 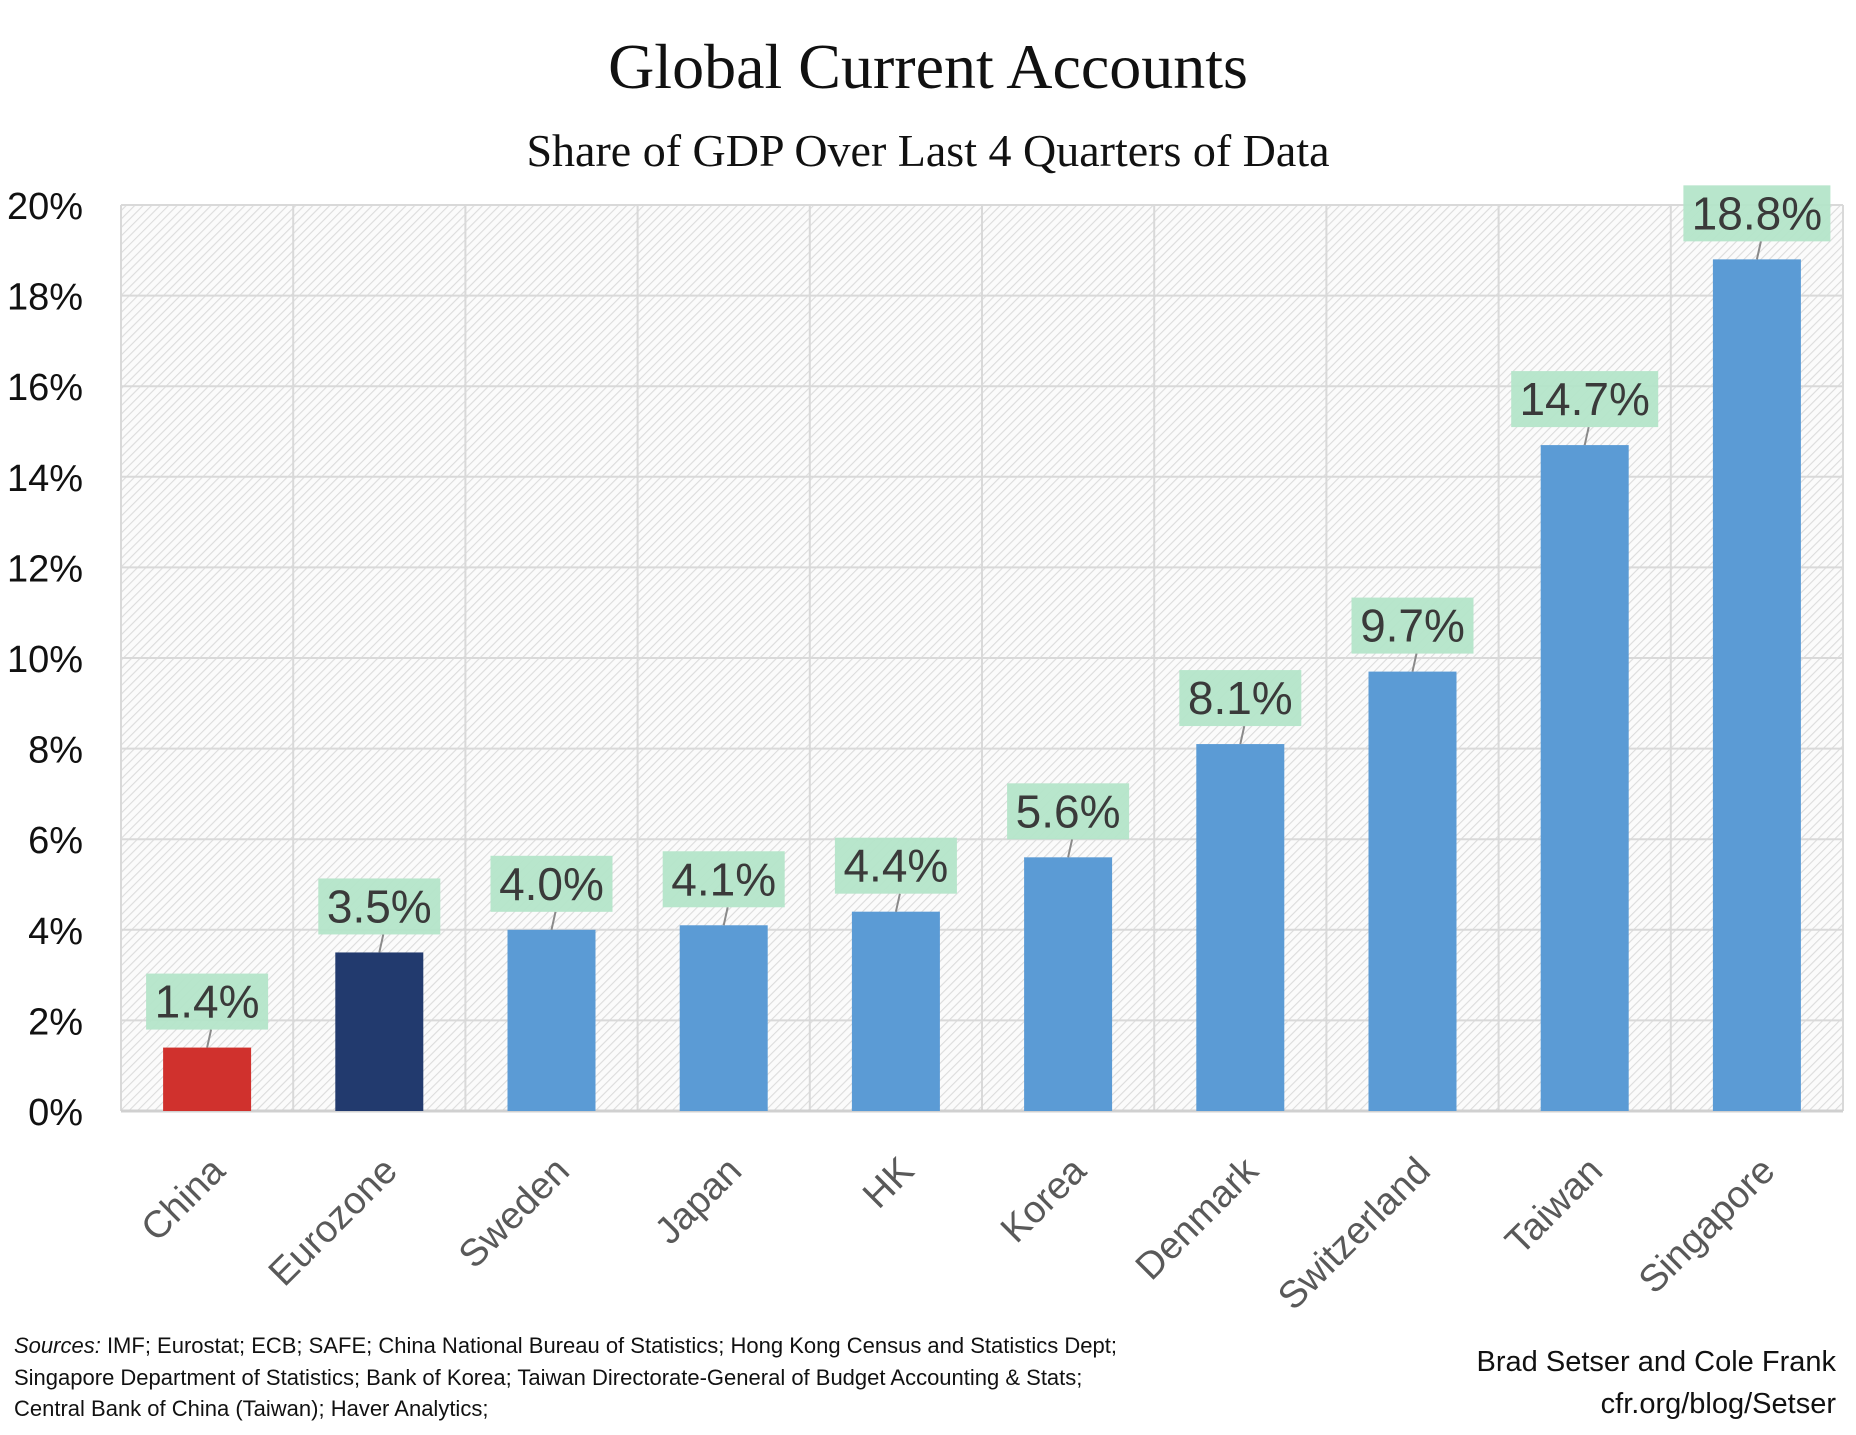 I want to click on y-tick-label: 10%, so click(x=45, y=660).